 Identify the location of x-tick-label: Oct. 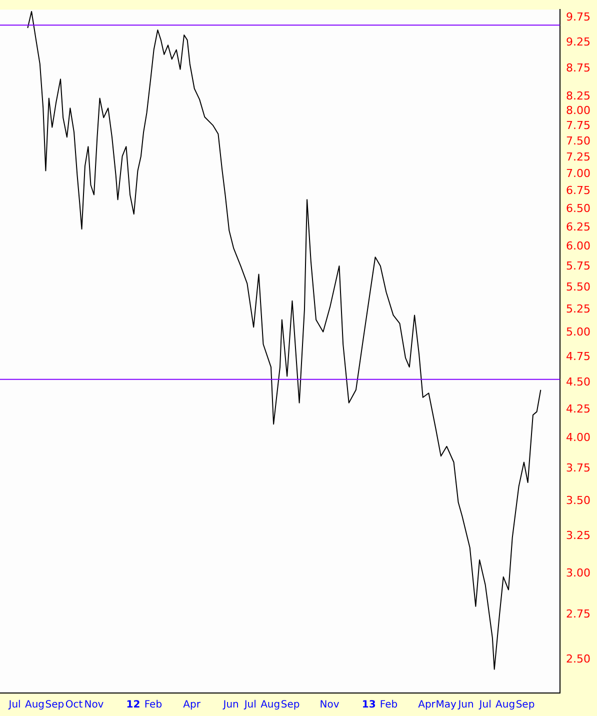
(74, 705).